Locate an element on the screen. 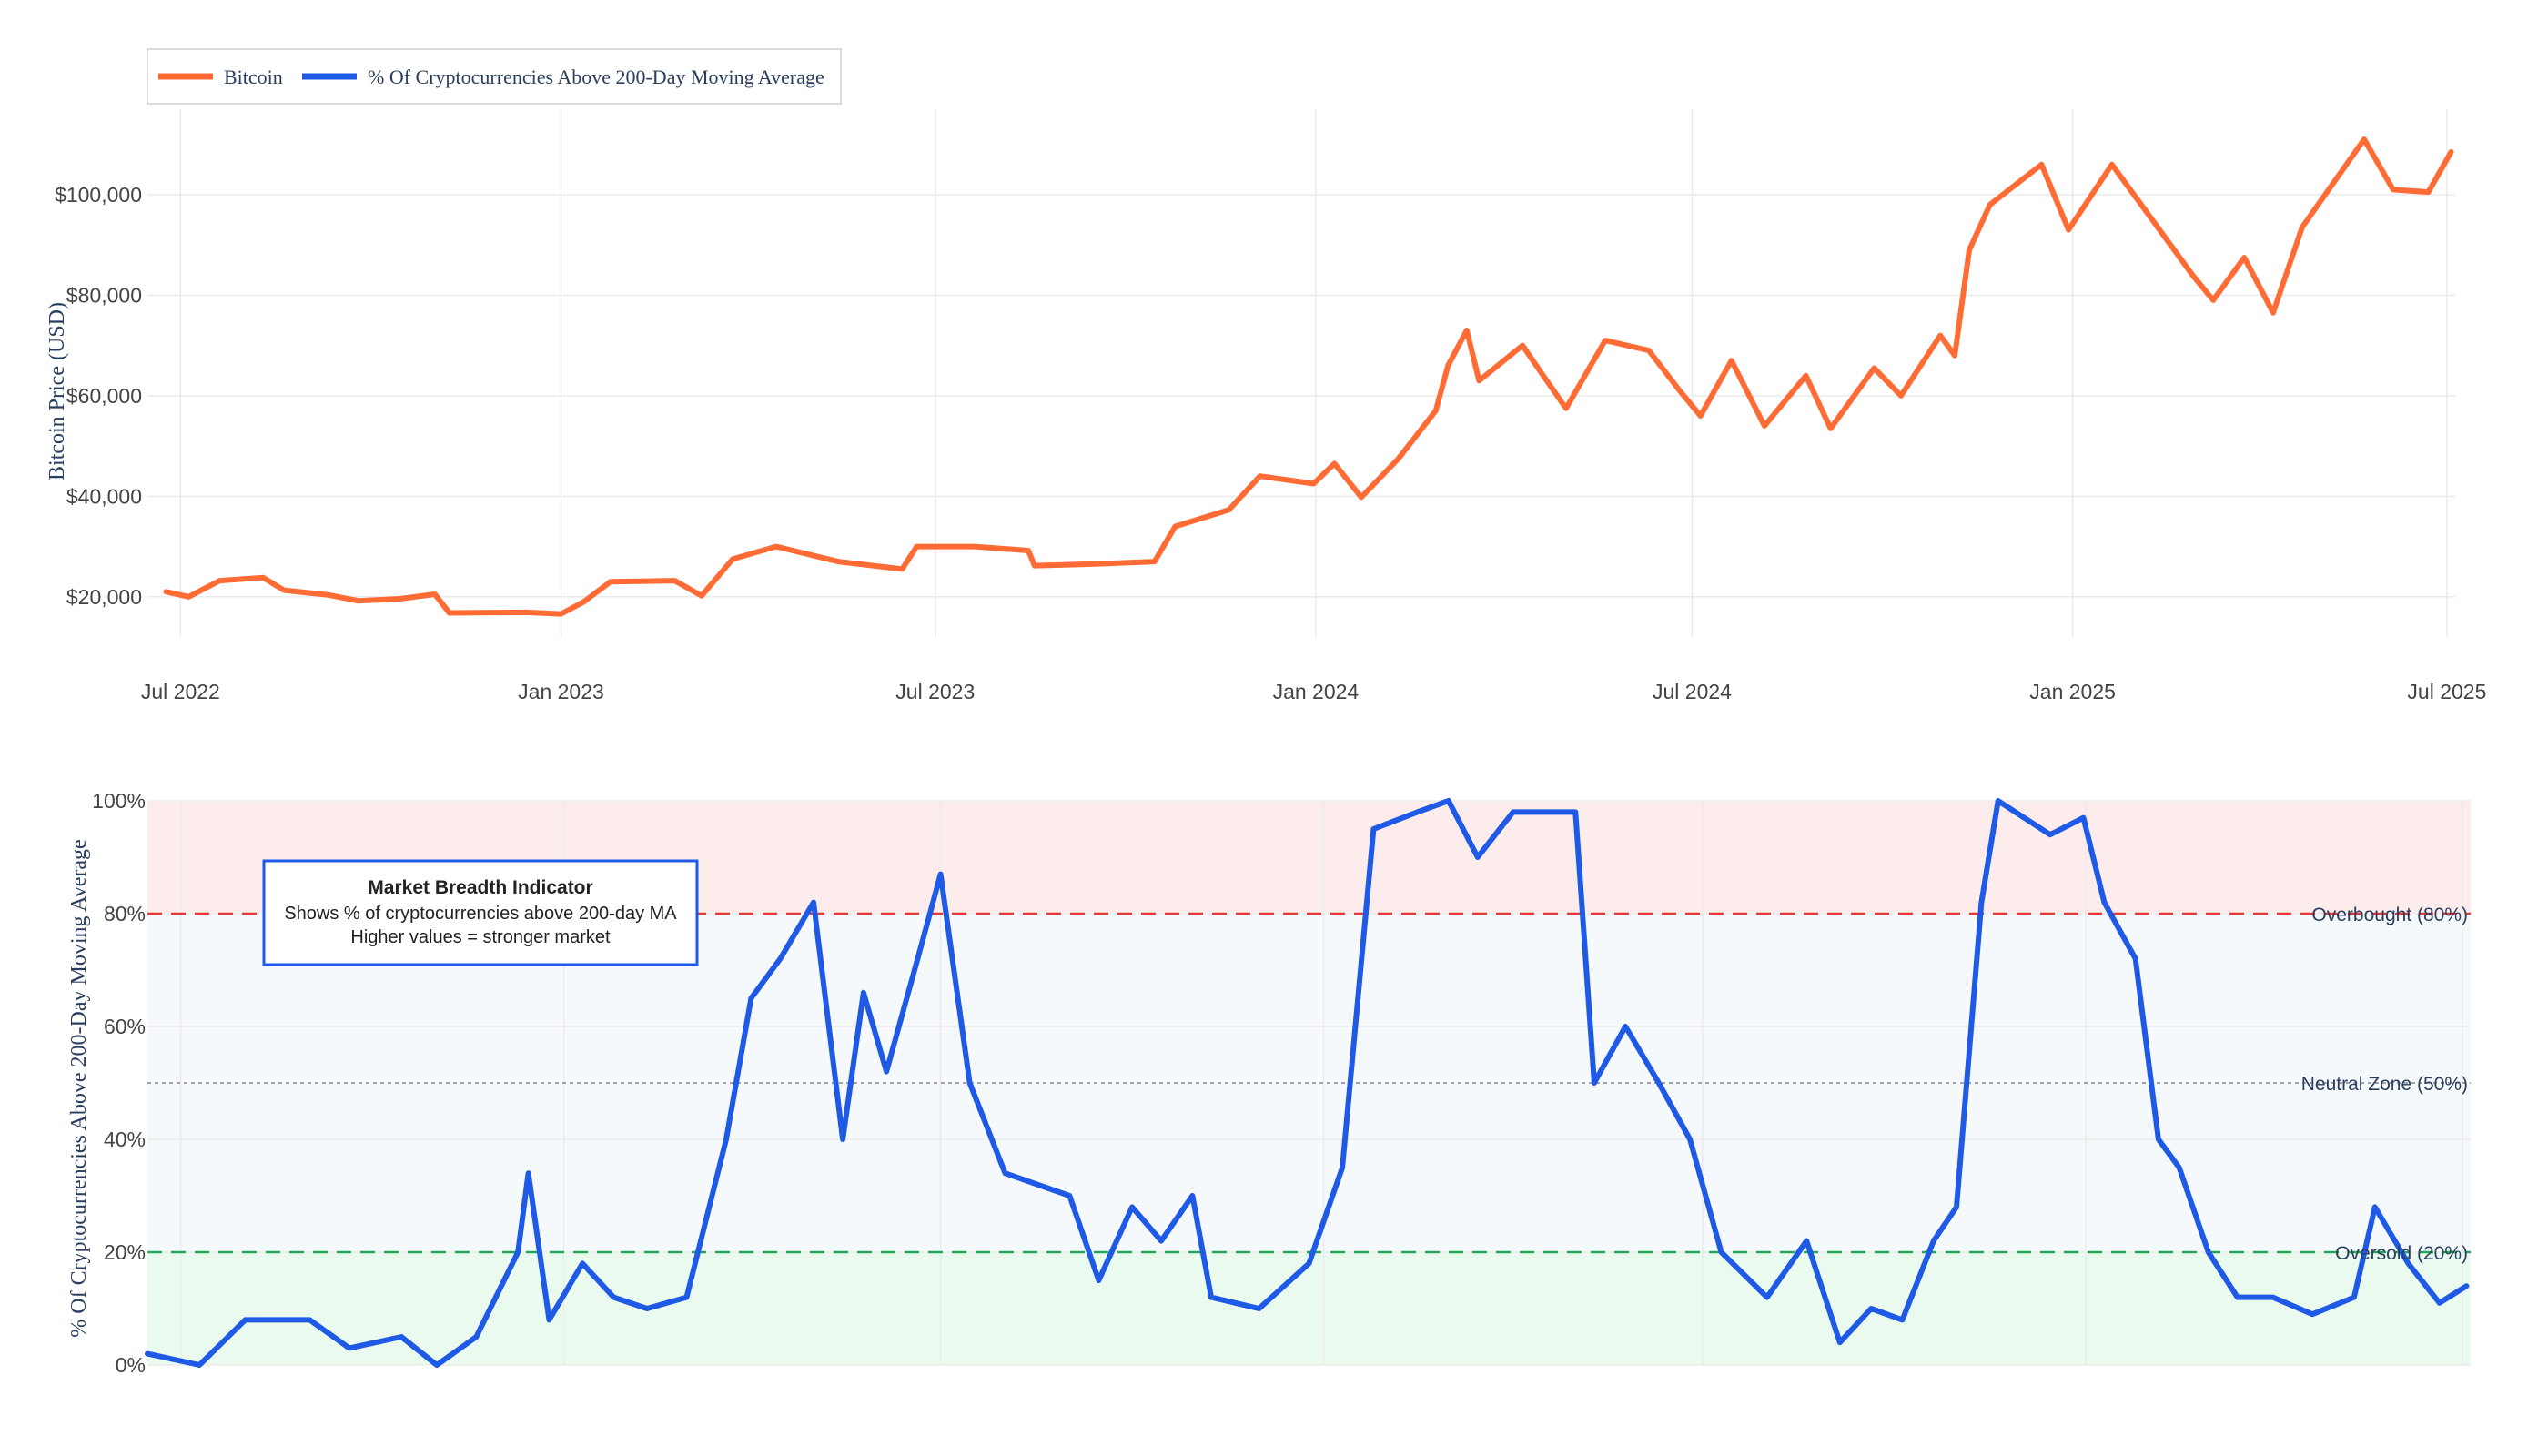 The height and width of the screenshot is (1456, 2548). ref-line-label-1: Neutral Zone (50%) is located at coordinates (2385, 1085).